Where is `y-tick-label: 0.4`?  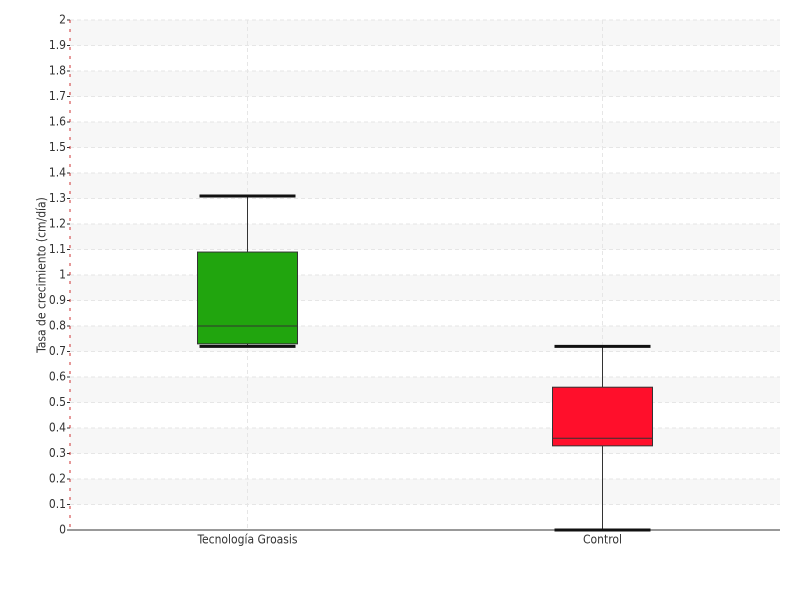
y-tick-label: 0.4 is located at coordinates (57, 428).